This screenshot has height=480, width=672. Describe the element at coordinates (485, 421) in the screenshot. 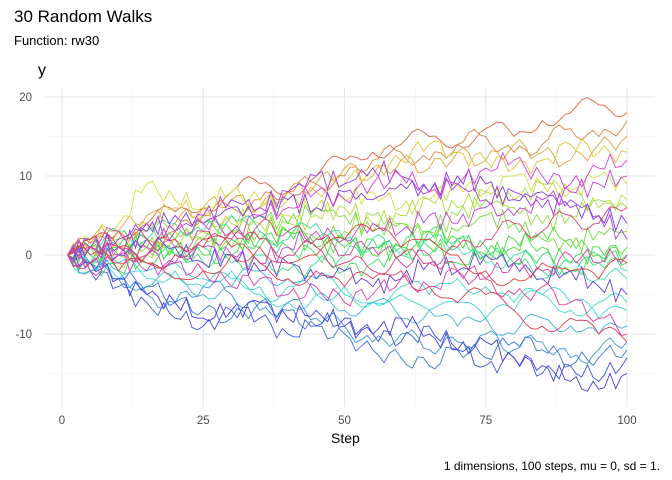

I see `x-tick-label: 75` at that location.